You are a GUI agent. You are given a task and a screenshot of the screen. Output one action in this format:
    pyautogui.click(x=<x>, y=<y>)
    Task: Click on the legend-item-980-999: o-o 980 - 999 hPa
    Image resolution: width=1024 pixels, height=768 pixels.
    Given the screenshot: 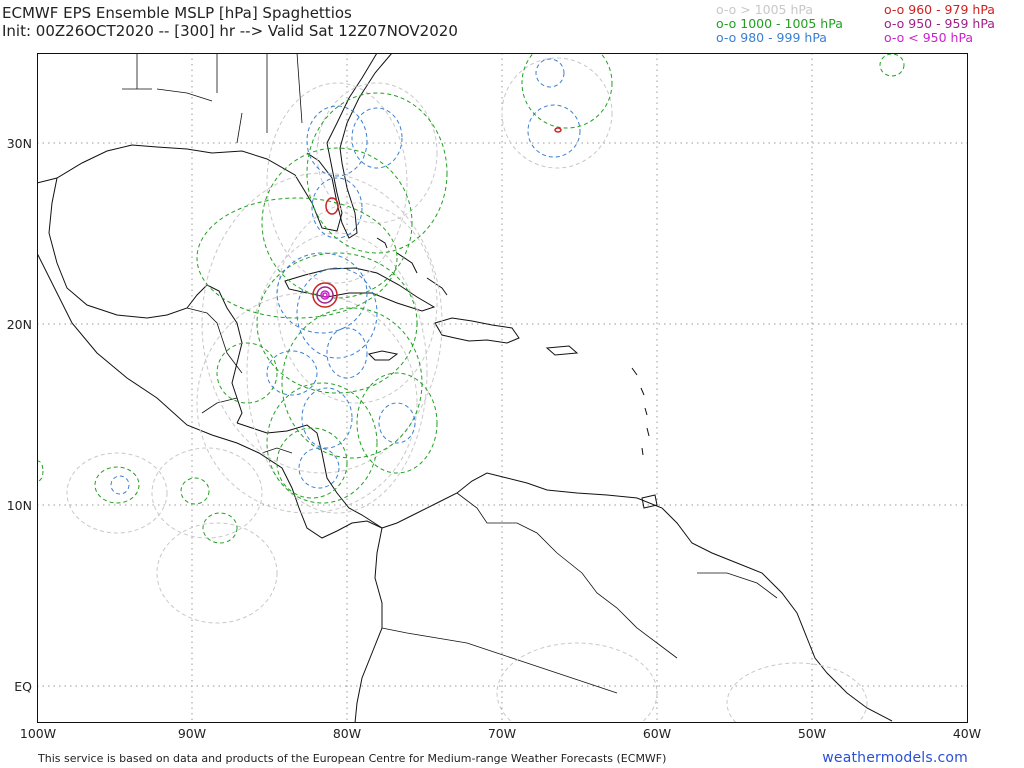 What is the action you would take?
    pyautogui.click(x=771, y=37)
    